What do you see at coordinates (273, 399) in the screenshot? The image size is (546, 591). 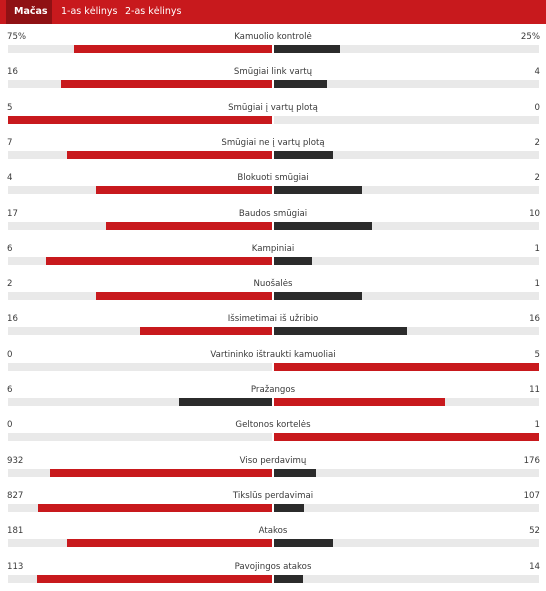 I see `stat-row: 6 Pražangos 11` at bounding box center [273, 399].